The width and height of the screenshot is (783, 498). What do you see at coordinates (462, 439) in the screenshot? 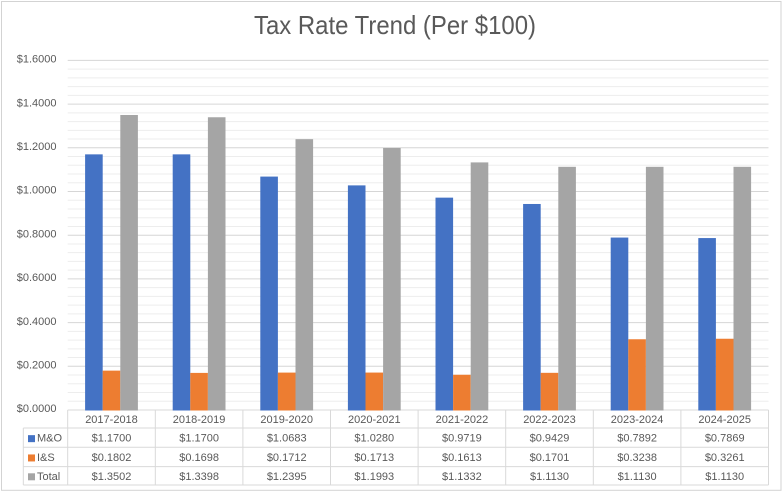
I see `svg-text: $0.9719` at bounding box center [462, 439].